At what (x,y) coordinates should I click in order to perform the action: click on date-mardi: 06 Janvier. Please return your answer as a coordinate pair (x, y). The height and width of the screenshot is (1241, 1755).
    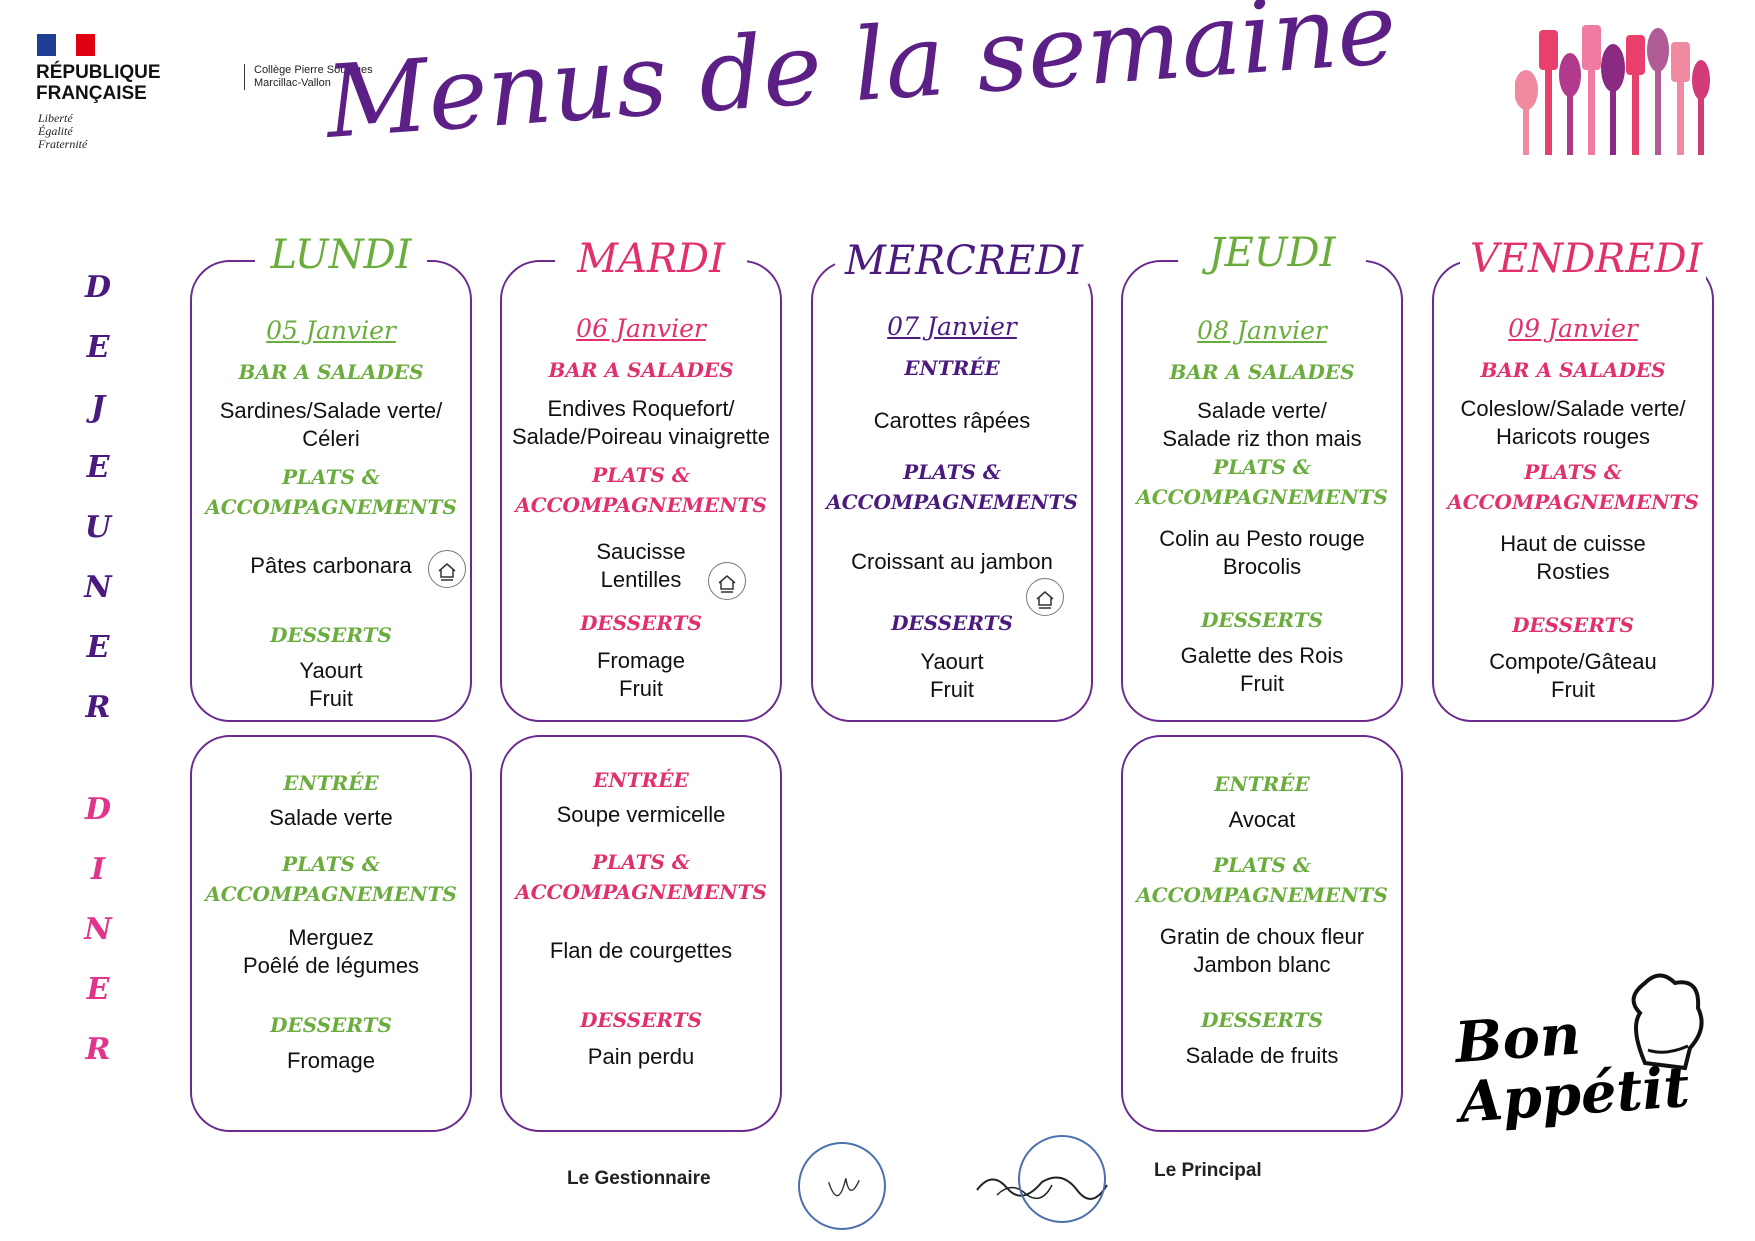
    Looking at the image, I should click on (641, 328).